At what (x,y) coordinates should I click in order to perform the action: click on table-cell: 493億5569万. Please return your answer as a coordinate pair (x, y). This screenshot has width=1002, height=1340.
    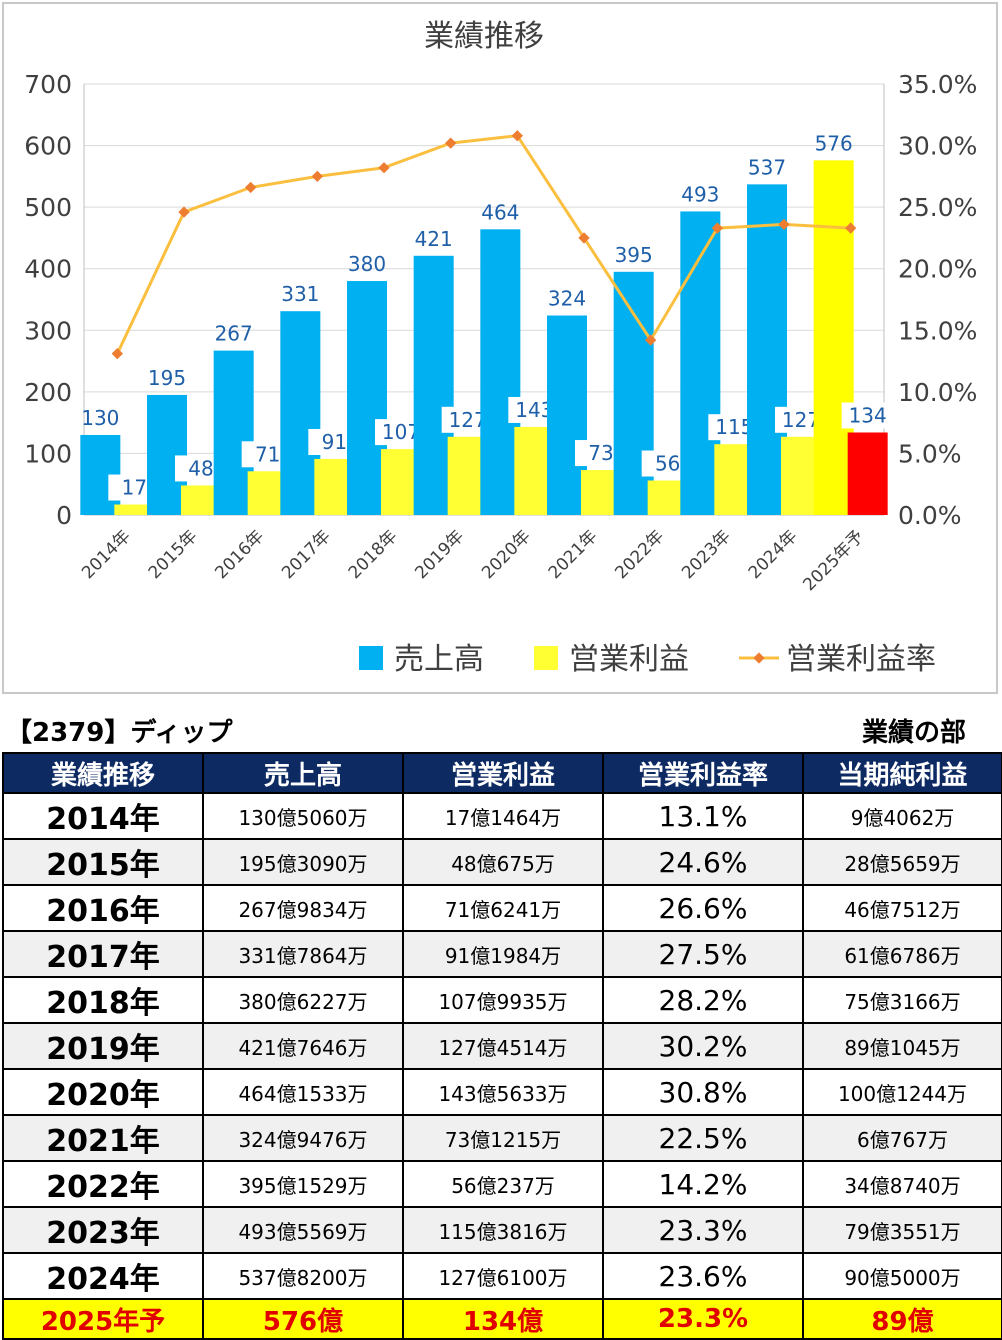
    Looking at the image, I should click on (303, 1230).